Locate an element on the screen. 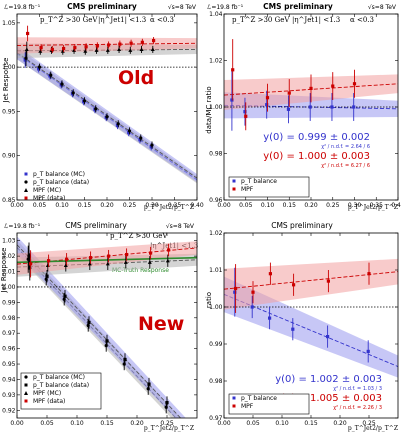  fit-chi2-pt-balance: χ² / n.d.f. = 2.64 / 6 is located at coordinates (345, 147).